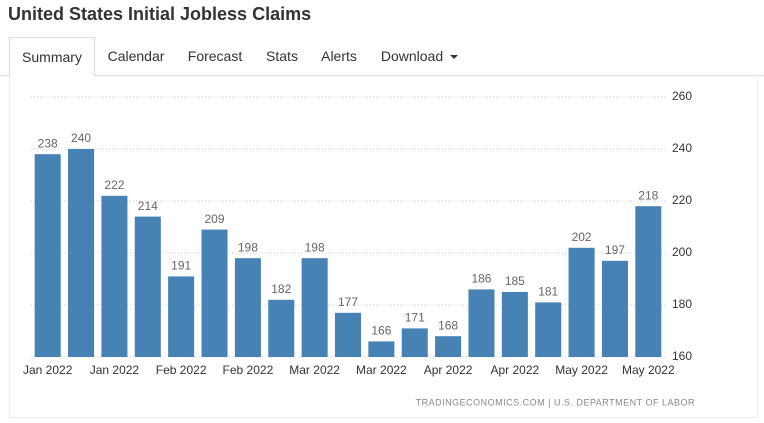  What do you see at coordinates (114, 185) in the screenshot?
I see `value-label: 222` at bounding box center [114, 185].